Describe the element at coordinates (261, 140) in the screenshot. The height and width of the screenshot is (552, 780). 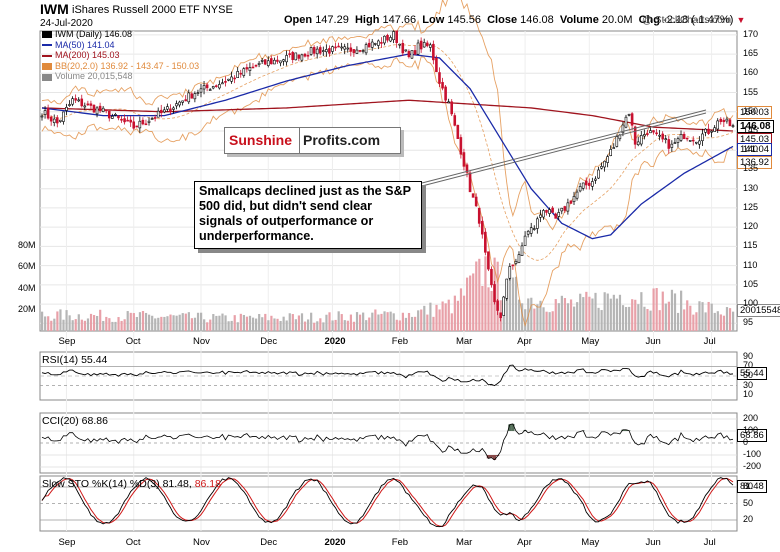
I see `logo-text-a: Sunshine` at that location.